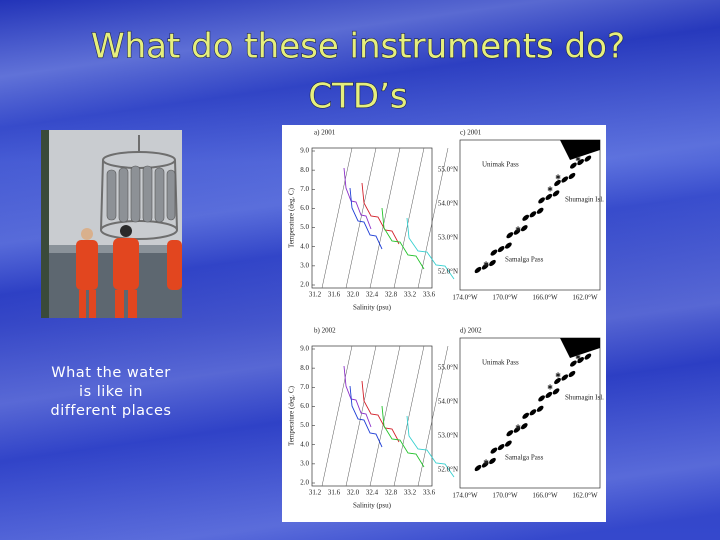 The image size is (720, 540). I want to click on y-tick-label: 8.0, so click(304, 170).